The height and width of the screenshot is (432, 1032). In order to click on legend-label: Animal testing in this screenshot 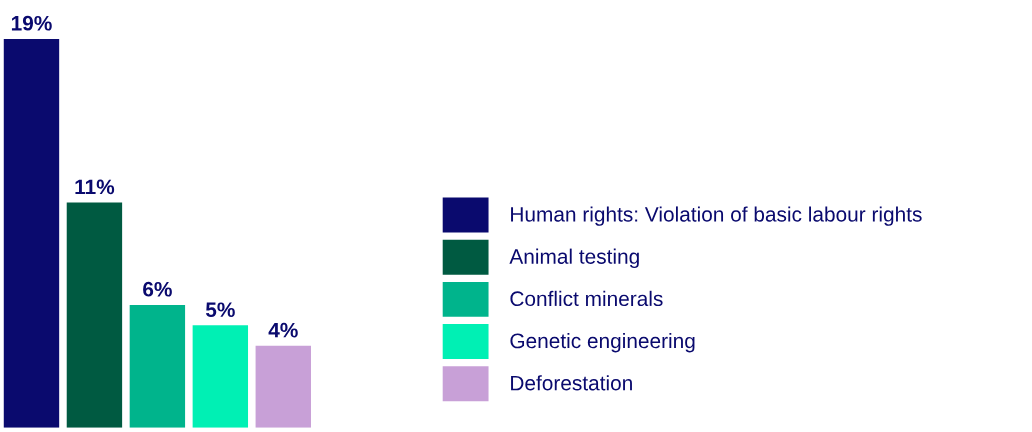, I will do `click(574, 258)`.